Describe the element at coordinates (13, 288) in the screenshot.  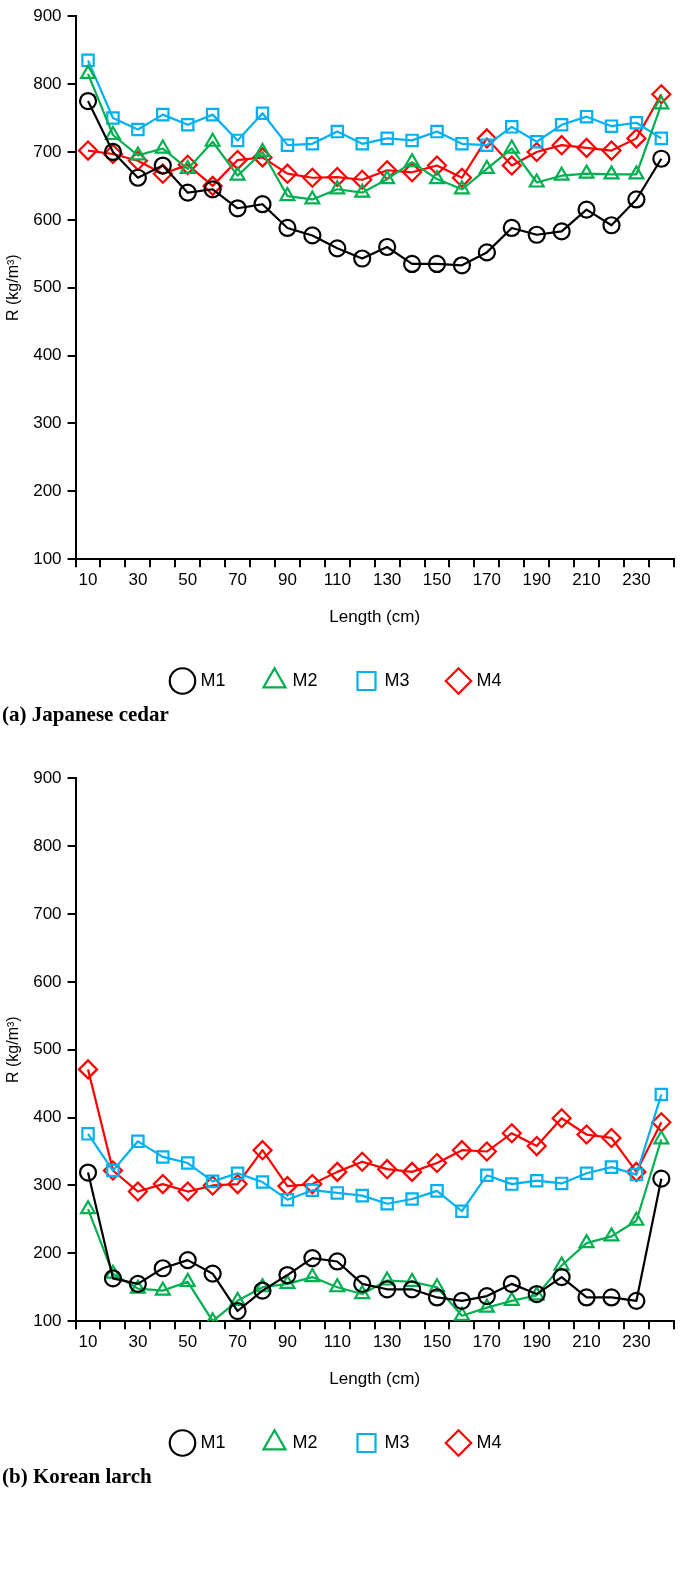
I see `y-axis-title: R (kg/m³)` at that location.